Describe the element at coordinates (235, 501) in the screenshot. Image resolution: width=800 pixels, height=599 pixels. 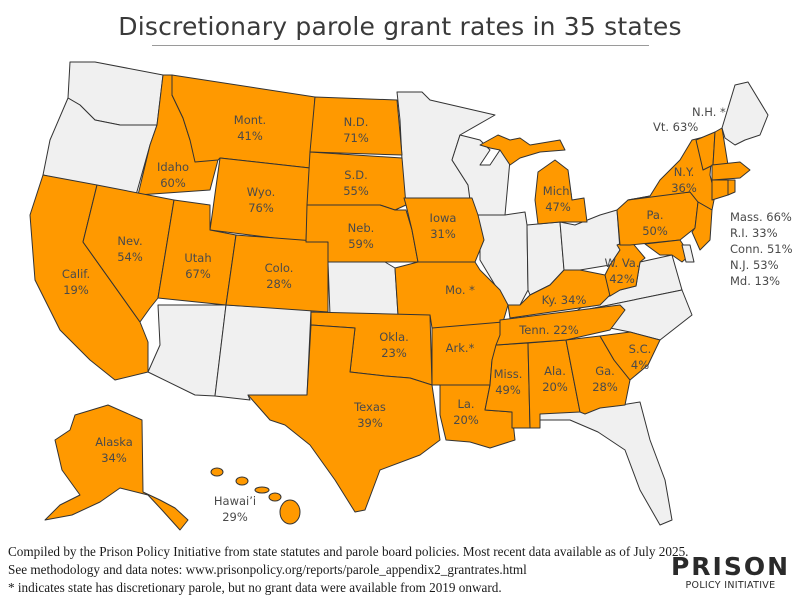
I see `label-hawaii: Hawai’i` at that location.